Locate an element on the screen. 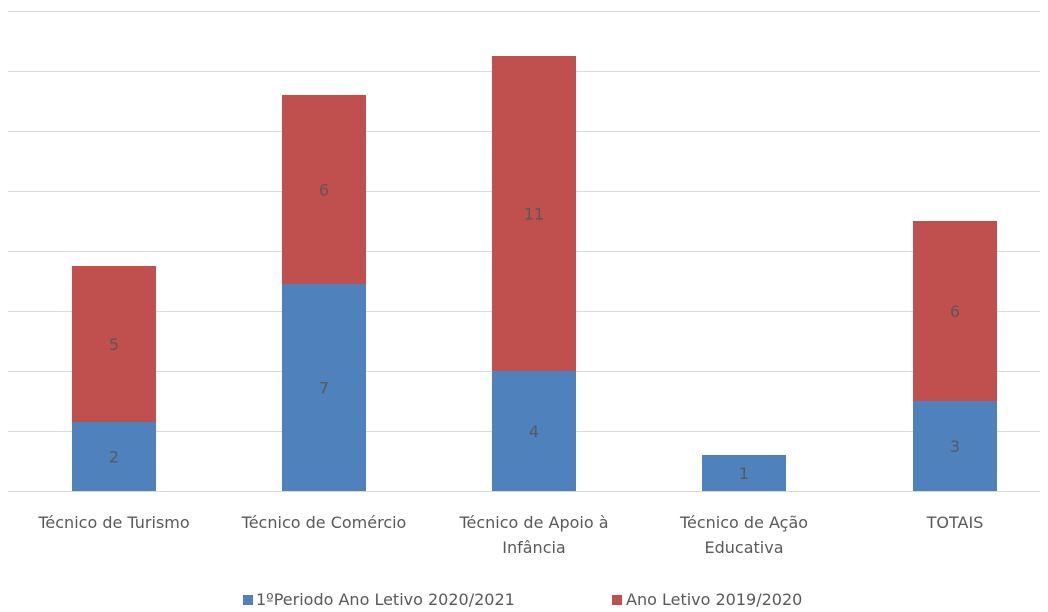  category-label: Infância is located at coordinates (533, 547).